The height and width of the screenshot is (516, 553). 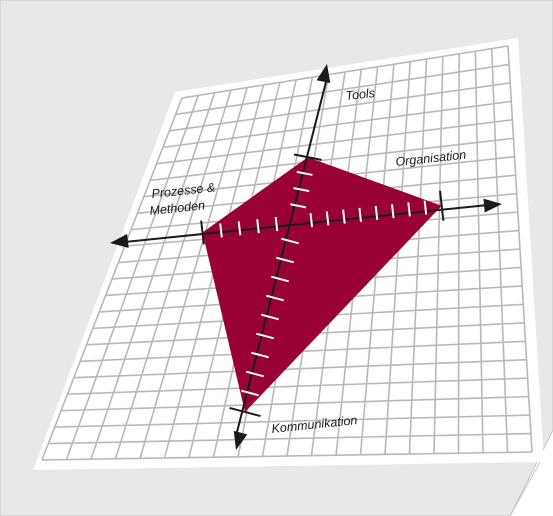 What do you see at coordinates (360, 94) in the screenshot?
I see `label-tools: Tools` at bounding box center [360, 94].